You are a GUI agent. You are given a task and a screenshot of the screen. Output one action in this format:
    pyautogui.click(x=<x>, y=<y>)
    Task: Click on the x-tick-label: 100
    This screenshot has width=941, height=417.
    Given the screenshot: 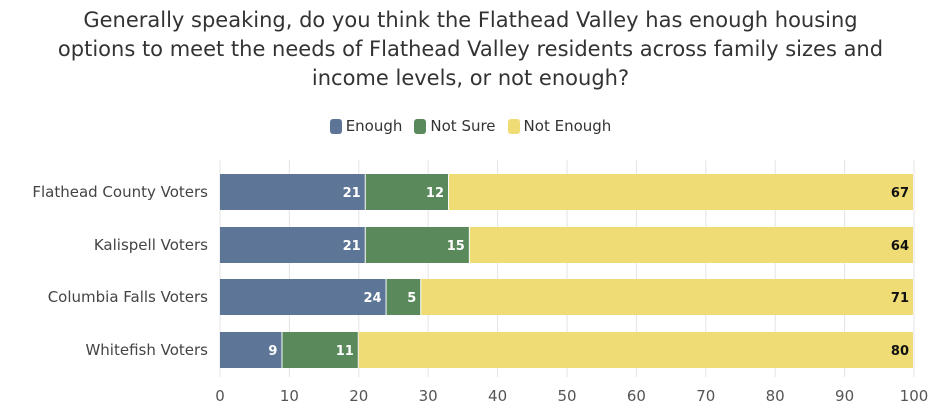 What is the action you would take?
    pyautogui.click(x=914, y=396)
    